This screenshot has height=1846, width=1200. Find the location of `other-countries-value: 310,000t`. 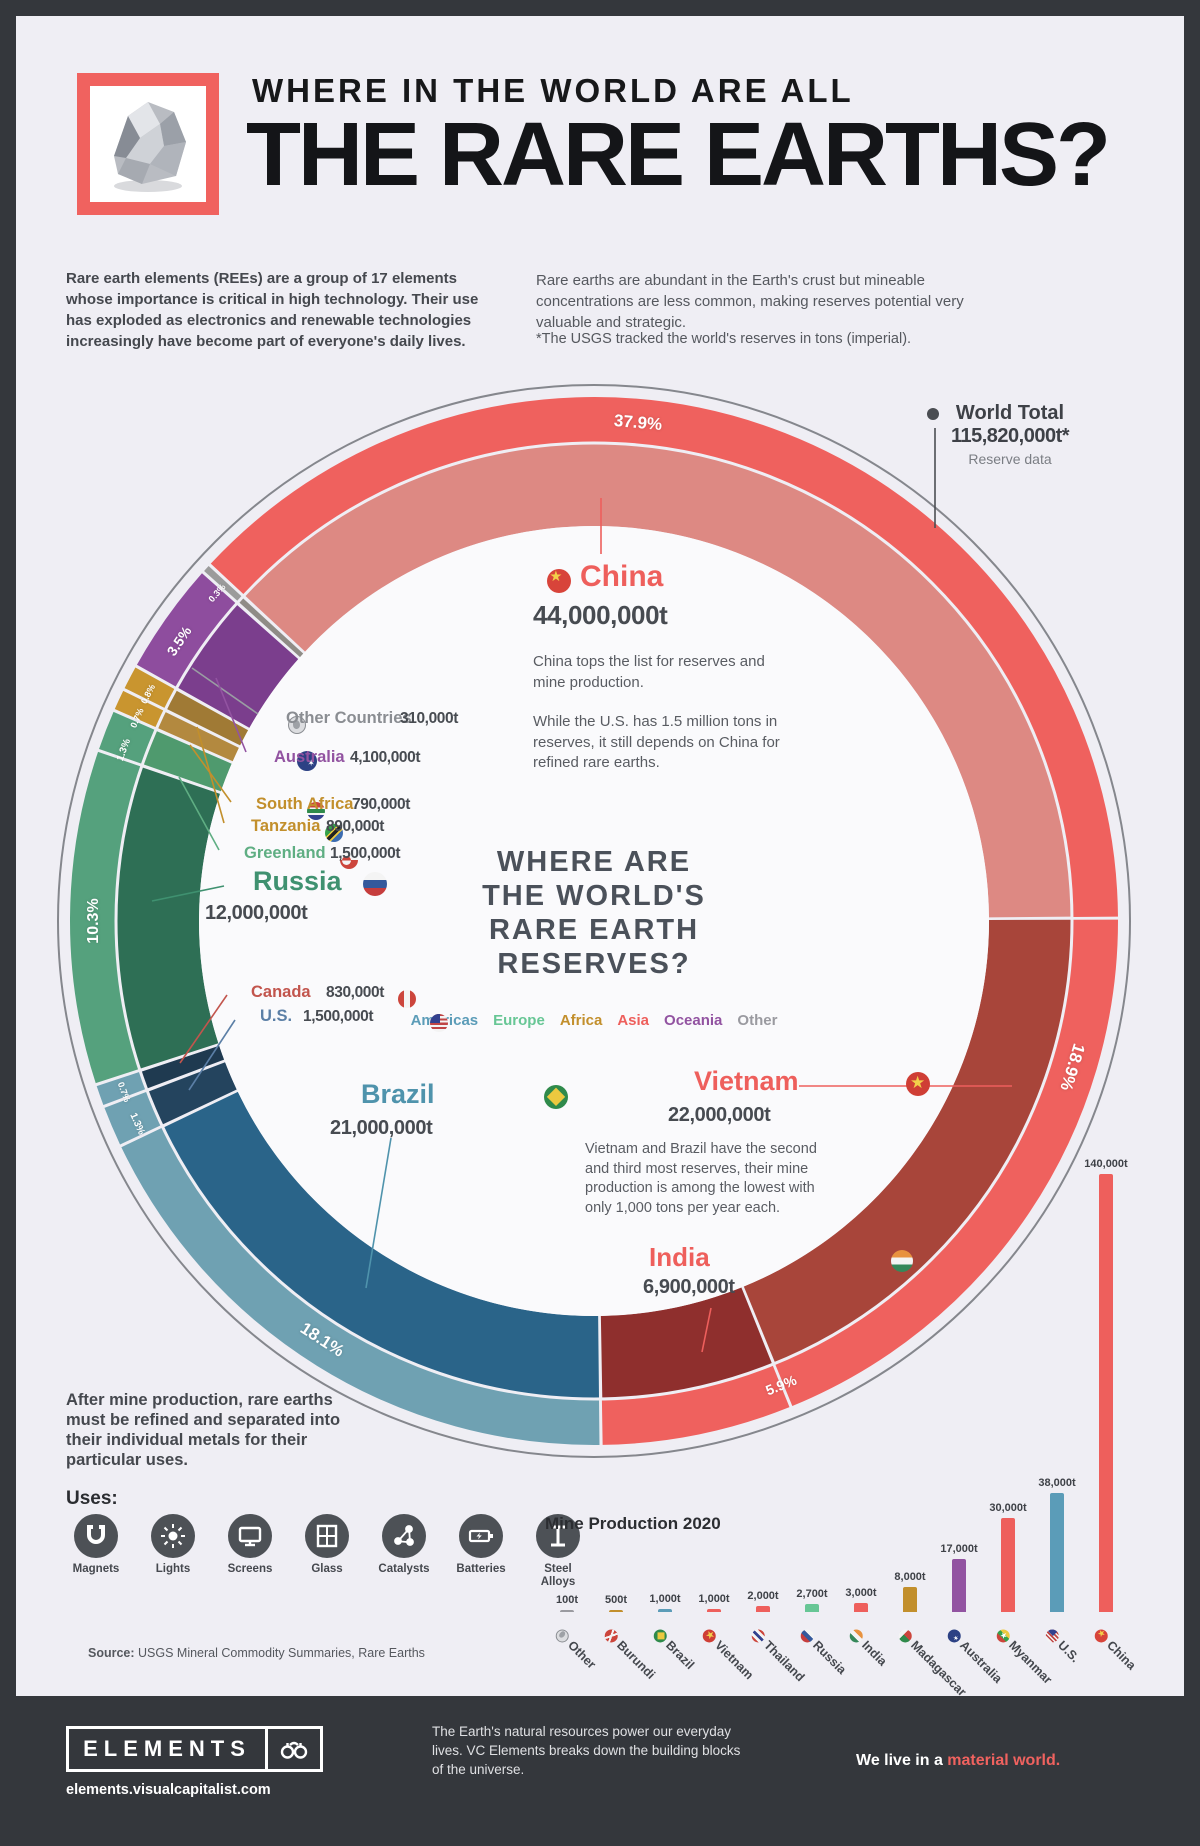

other-countries-value: 310,000t is located at coordinates (429, 718).